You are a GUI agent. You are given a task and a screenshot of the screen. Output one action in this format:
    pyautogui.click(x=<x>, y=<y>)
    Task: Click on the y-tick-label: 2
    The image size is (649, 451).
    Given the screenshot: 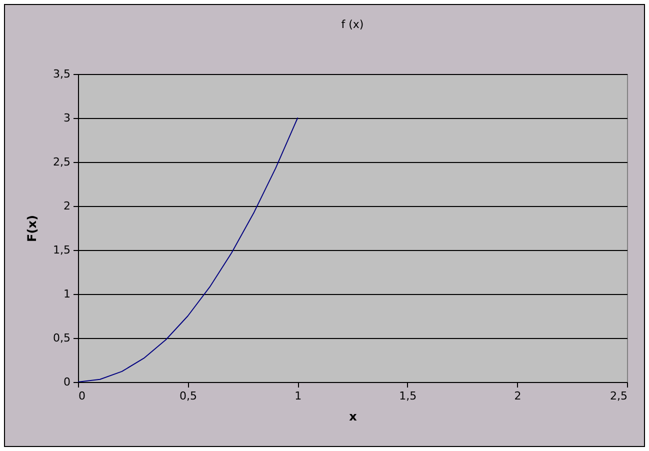 What is the action you would take?
    pyautogui.click(x=67, y=206)
    